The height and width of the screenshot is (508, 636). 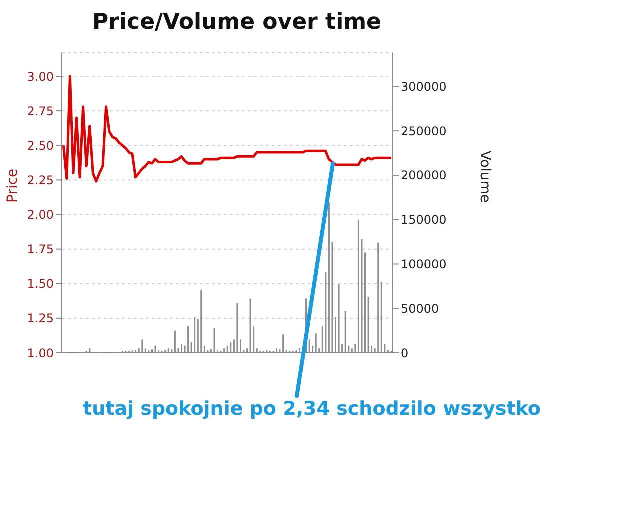 I want to click on y2-axis-title: Volume, so click(x=485, y=176).